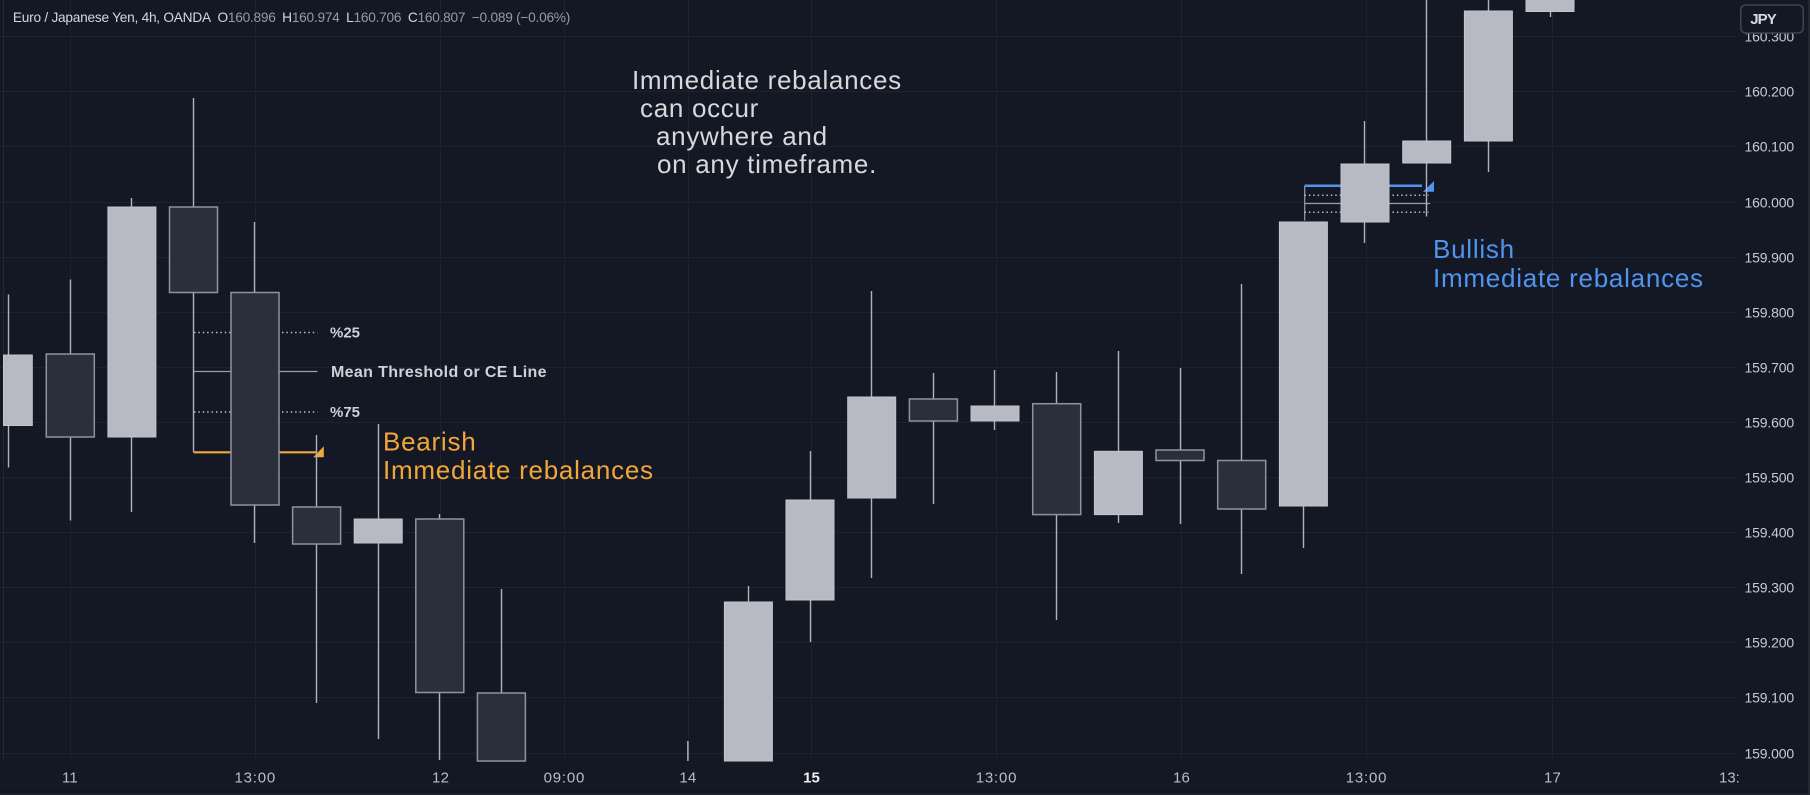  I want to click on svg-text: 16, so click(1181, 778).